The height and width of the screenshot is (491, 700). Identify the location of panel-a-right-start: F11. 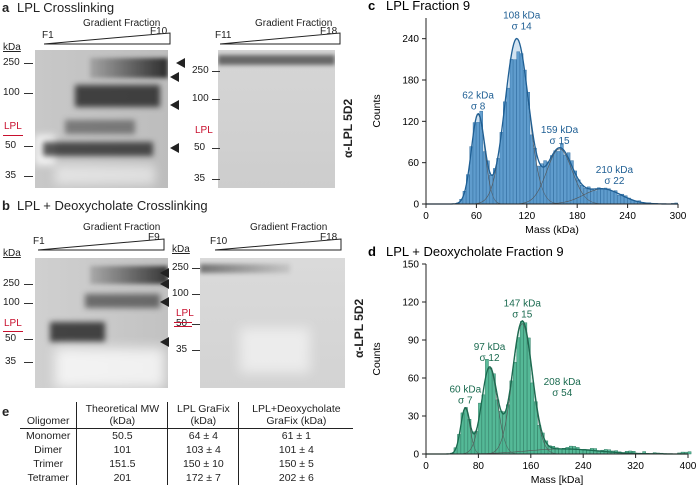
(223, 35).